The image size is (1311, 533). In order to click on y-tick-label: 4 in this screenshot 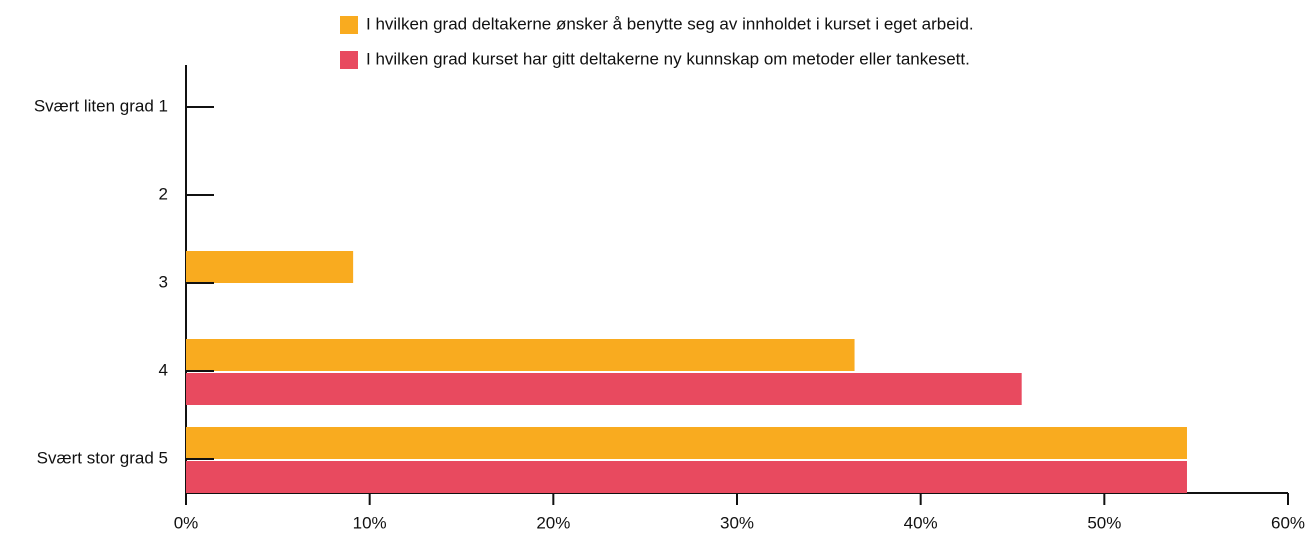, I will do `click(163, 369)`.